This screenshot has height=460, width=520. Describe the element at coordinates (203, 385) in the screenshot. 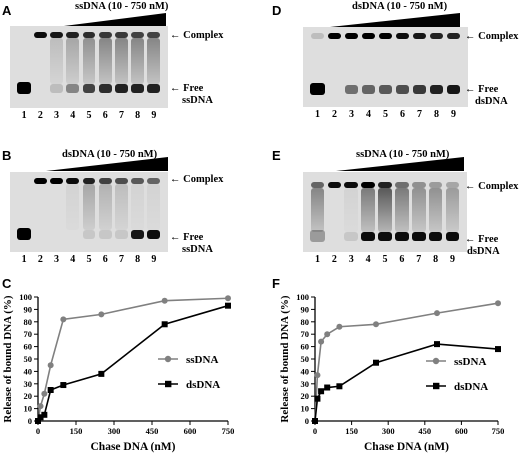

I see `legend-label-dsDNA: dsDNA` at that location.